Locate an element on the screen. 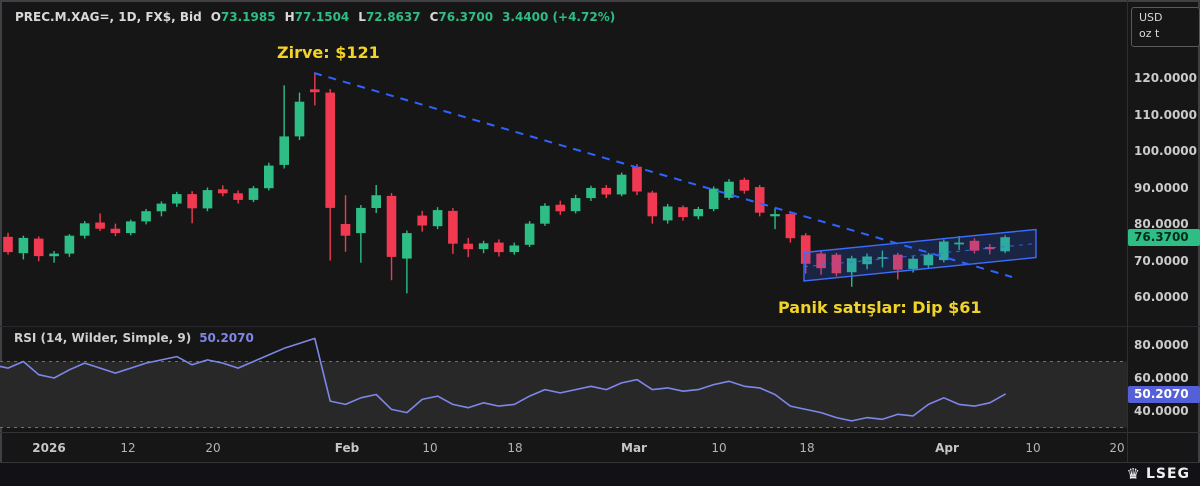 The image size is (1200, 486). ohlc-open: O73.1985 is located at coordinates (243, 17).